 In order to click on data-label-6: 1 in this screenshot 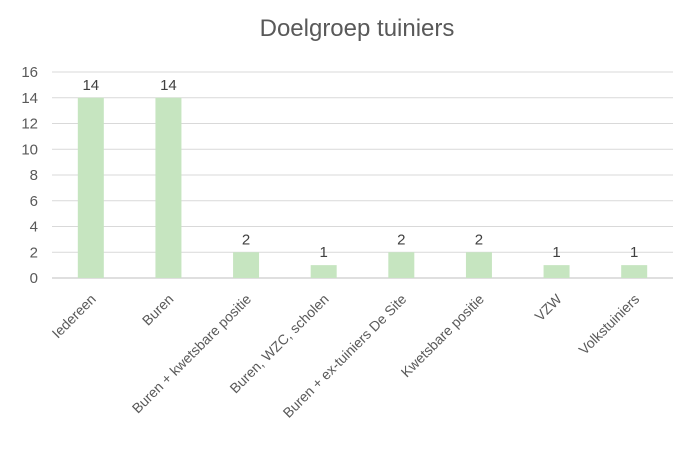, I will do `click(556, 252)`.